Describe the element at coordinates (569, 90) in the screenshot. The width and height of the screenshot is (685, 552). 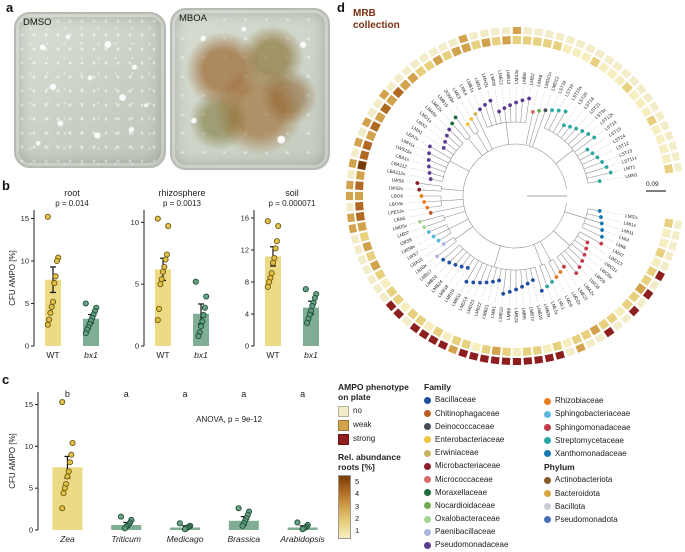
I see `strain-label: LST16` at that location.